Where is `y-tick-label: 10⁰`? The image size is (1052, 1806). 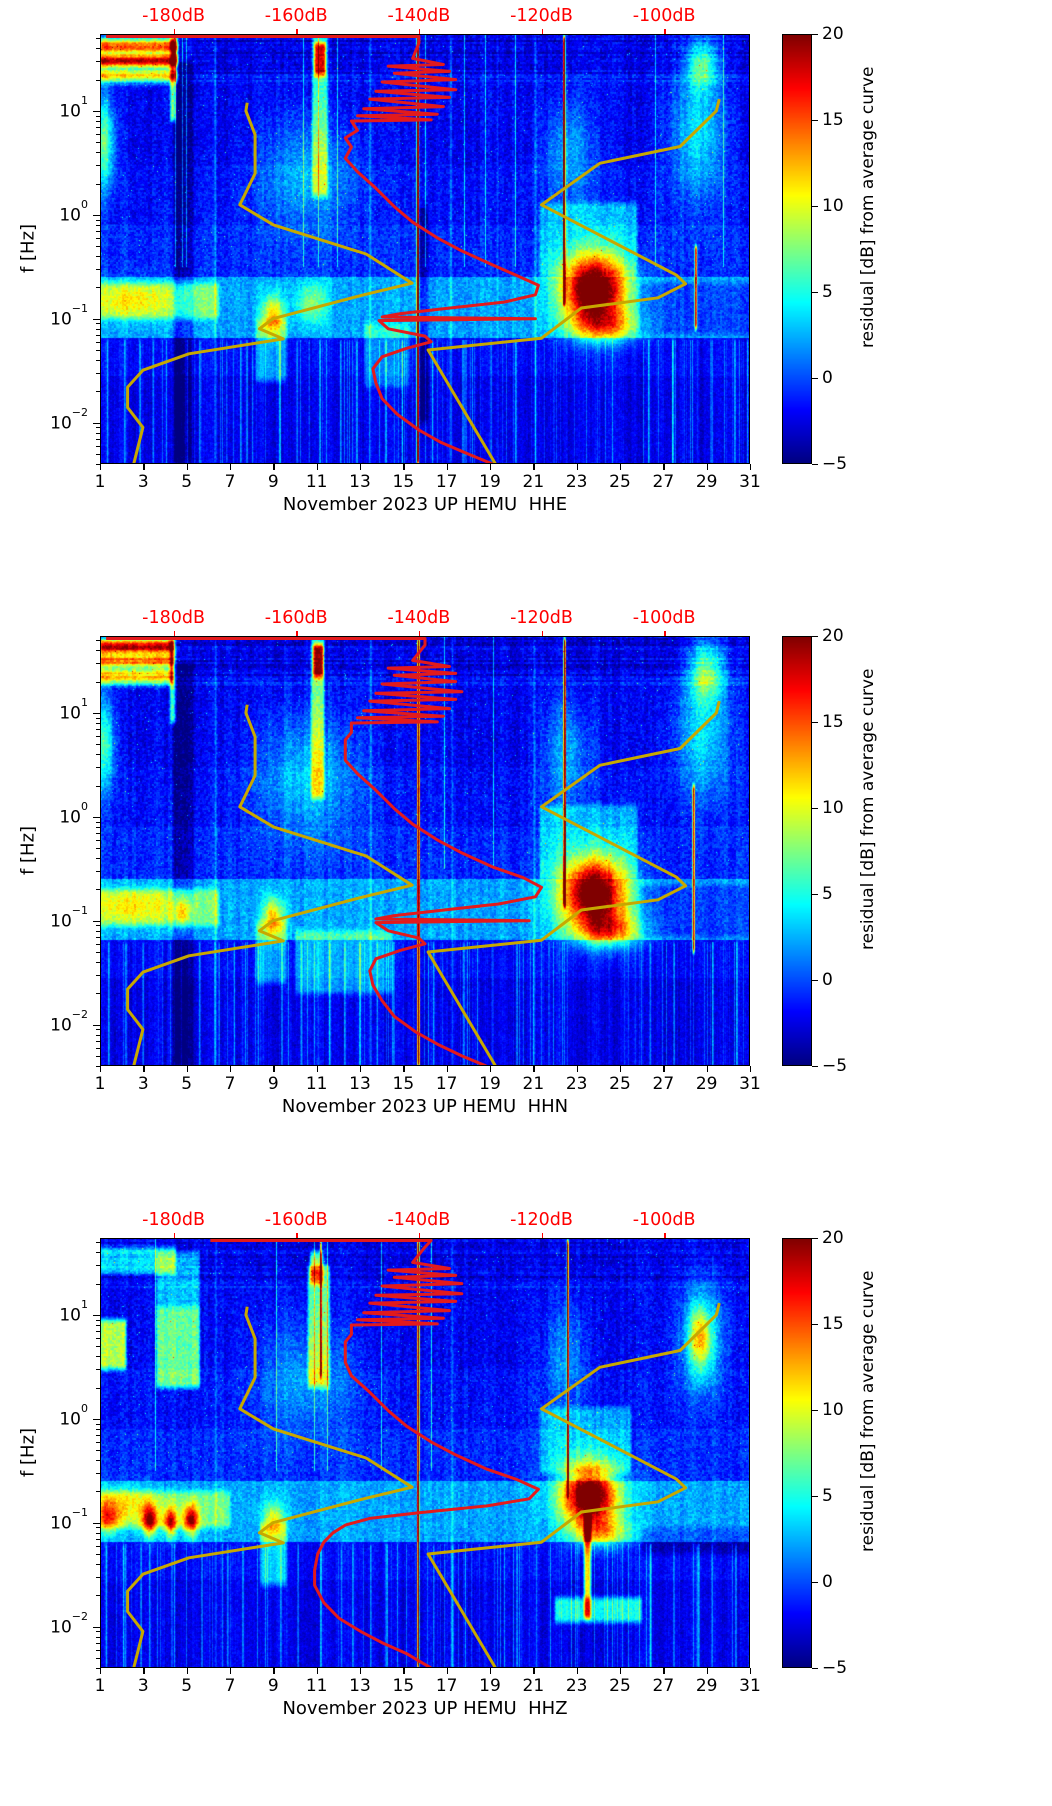 y-tick-label: 10⁰ is located at coordinates (73, 1415).